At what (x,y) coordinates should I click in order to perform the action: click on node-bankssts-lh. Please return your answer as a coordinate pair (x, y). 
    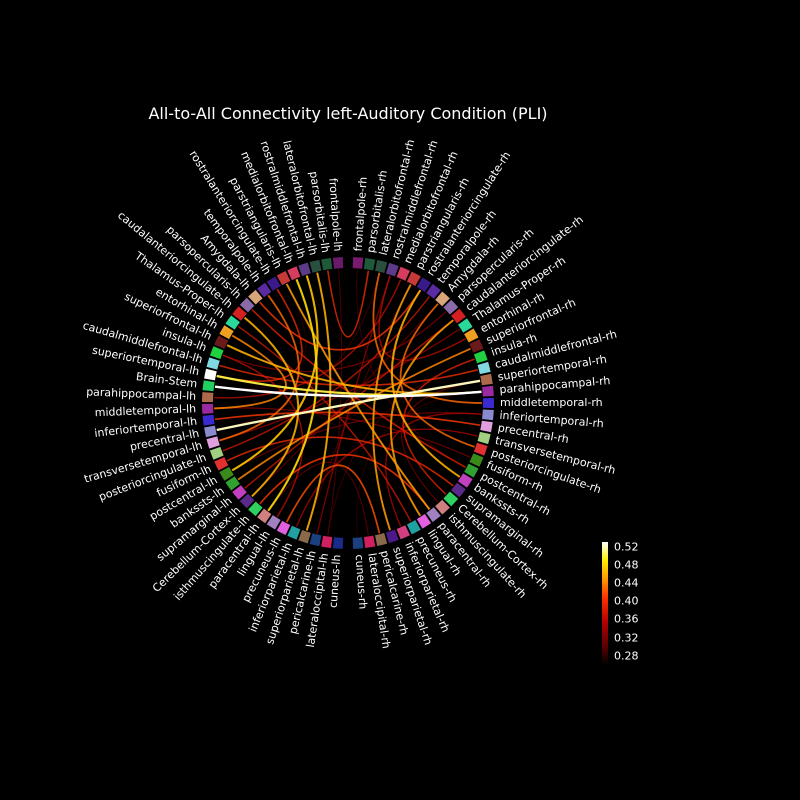
    Looking at the image, I should click on (232, 483).